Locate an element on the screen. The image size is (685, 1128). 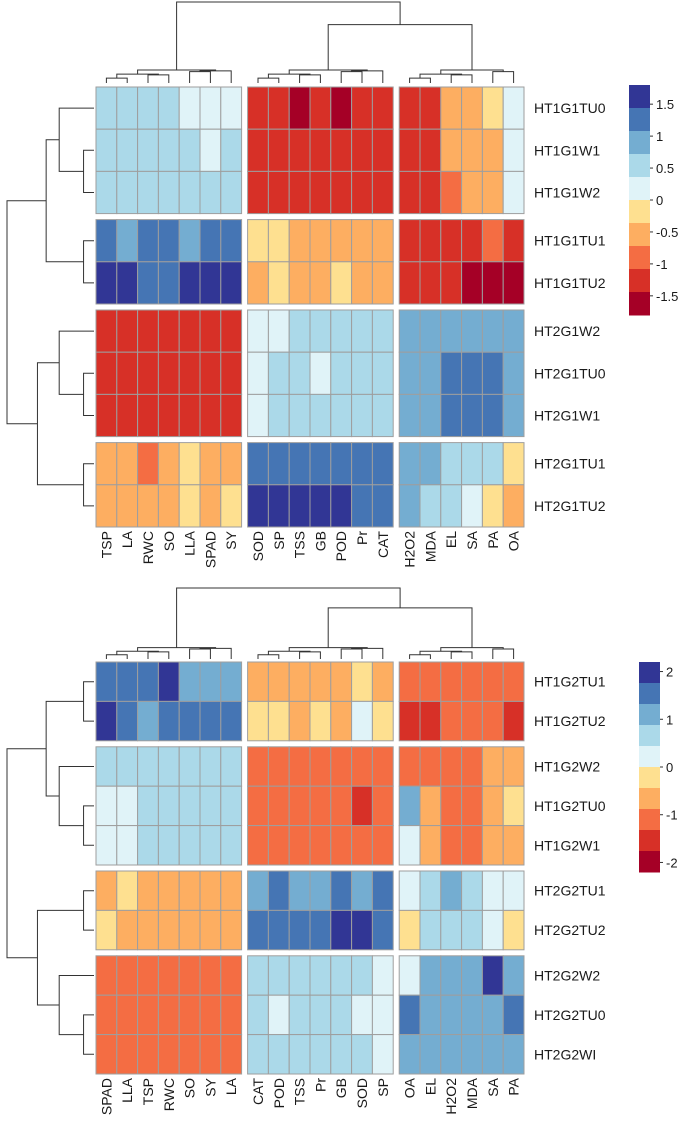
column-label: OA is located at coordinates (514, 540).